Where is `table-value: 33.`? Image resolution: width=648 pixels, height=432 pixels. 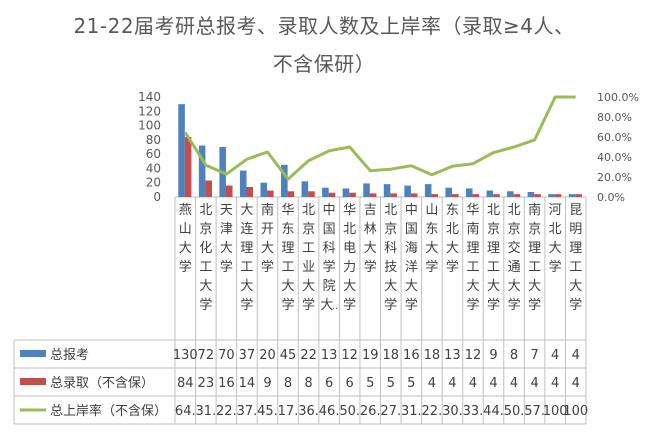
table-value: 33. is located at coordinates (473, 411).